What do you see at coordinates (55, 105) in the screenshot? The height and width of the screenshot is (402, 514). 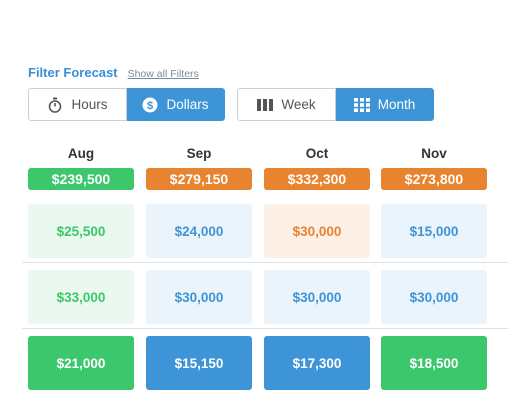 I see `stopwatch-icon` at bounding box center [55, 105].